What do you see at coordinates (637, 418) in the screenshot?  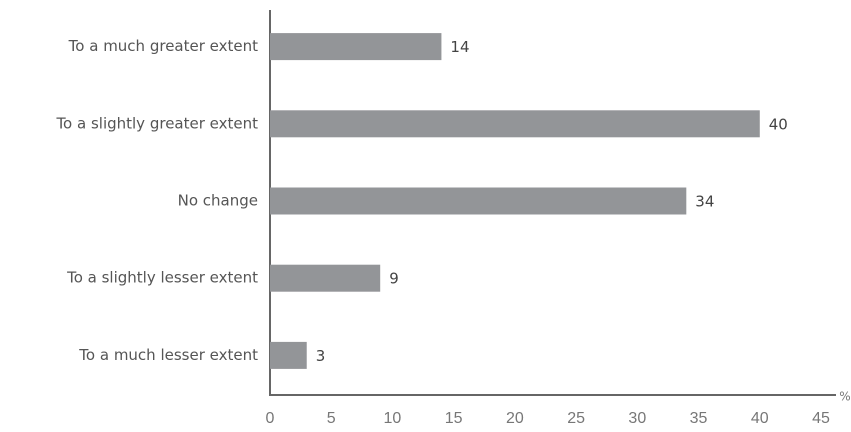 I see `x-tick-label: 30` at bounding box center [637, 418].